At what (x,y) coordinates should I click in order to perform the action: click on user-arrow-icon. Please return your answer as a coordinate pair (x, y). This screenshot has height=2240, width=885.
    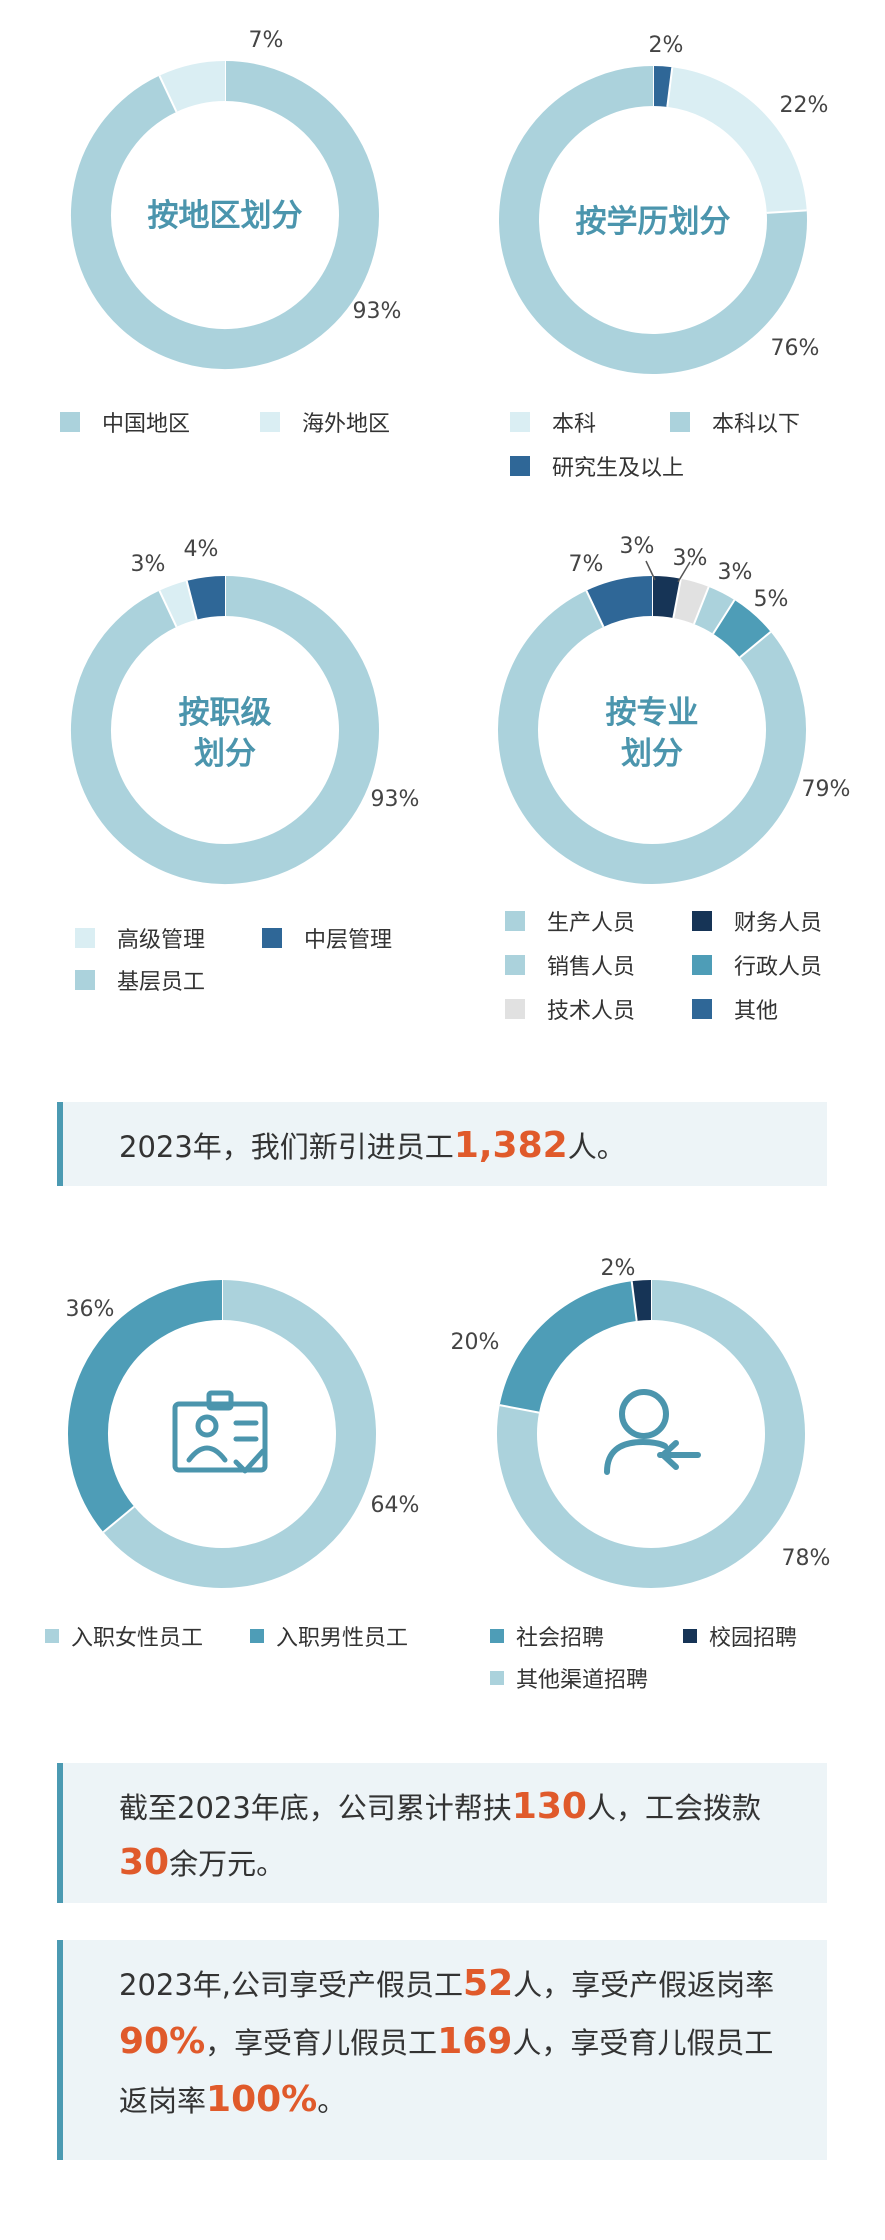
    Looking at the image, I should click on (652, 1432).